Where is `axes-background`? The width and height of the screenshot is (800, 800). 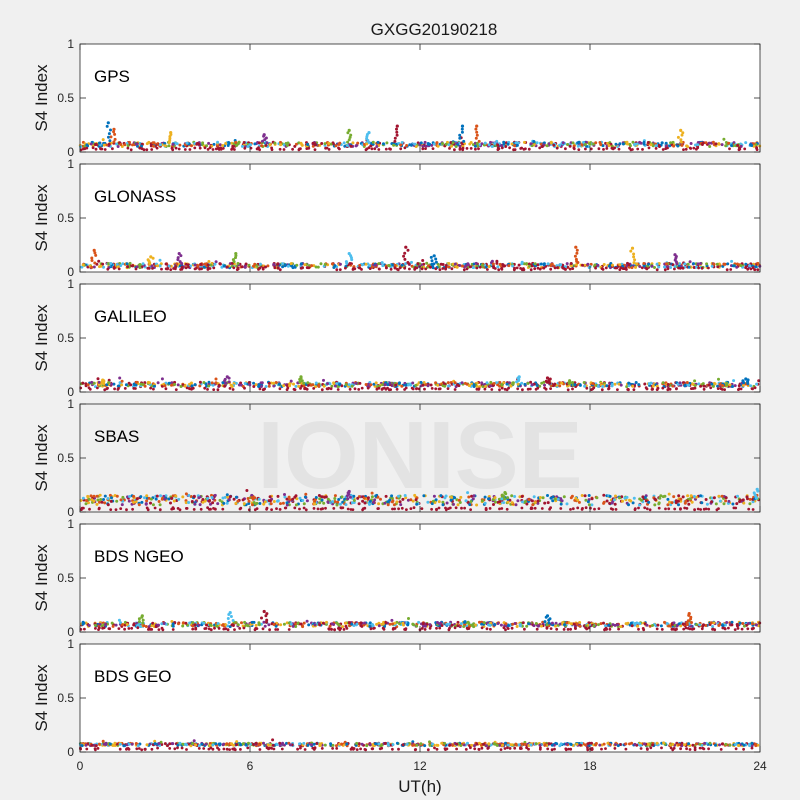 axes-background is located at coordinates (420, 698).